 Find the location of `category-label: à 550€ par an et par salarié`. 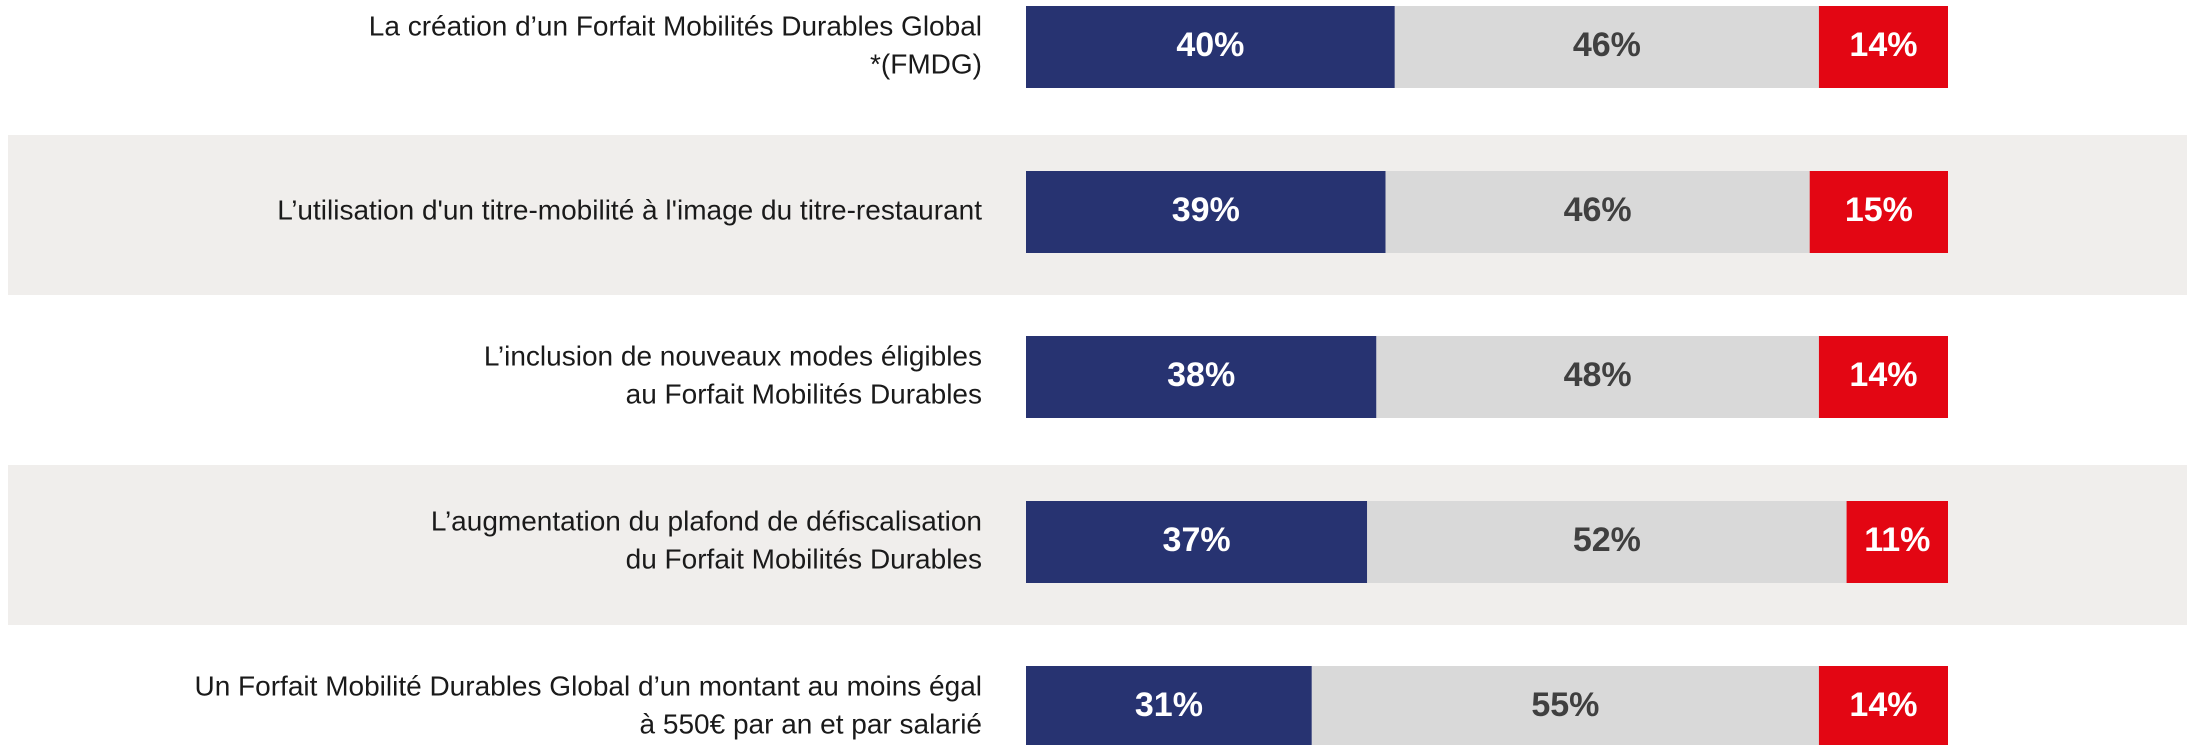

category-label: à 550€ par an et par salarié is located at coordinates (811, 723).